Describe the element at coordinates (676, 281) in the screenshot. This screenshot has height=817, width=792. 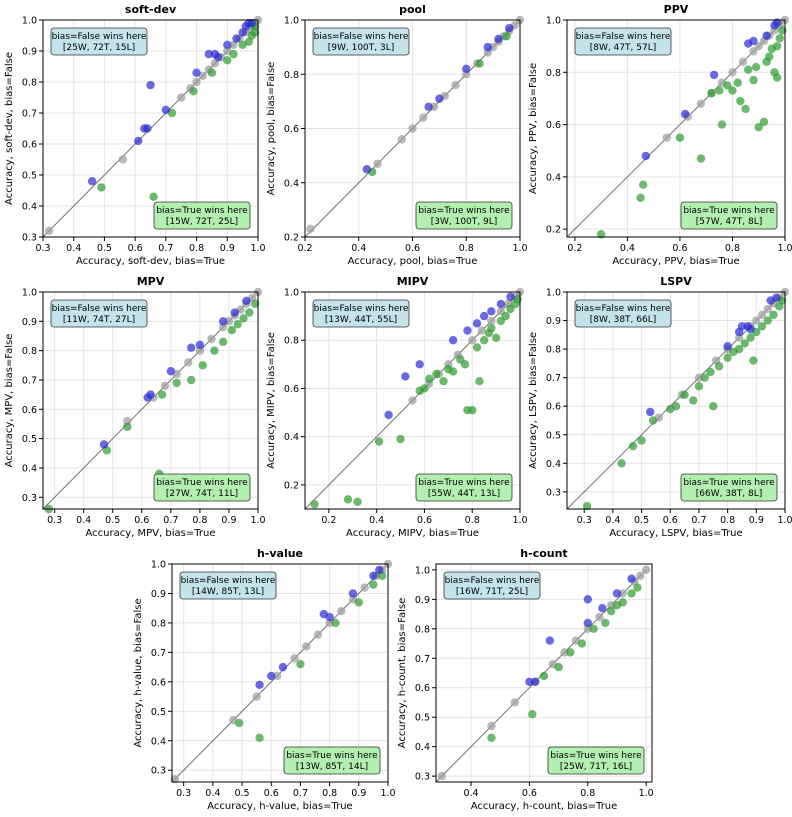
I see `subplot-title: LSPV` at that location.